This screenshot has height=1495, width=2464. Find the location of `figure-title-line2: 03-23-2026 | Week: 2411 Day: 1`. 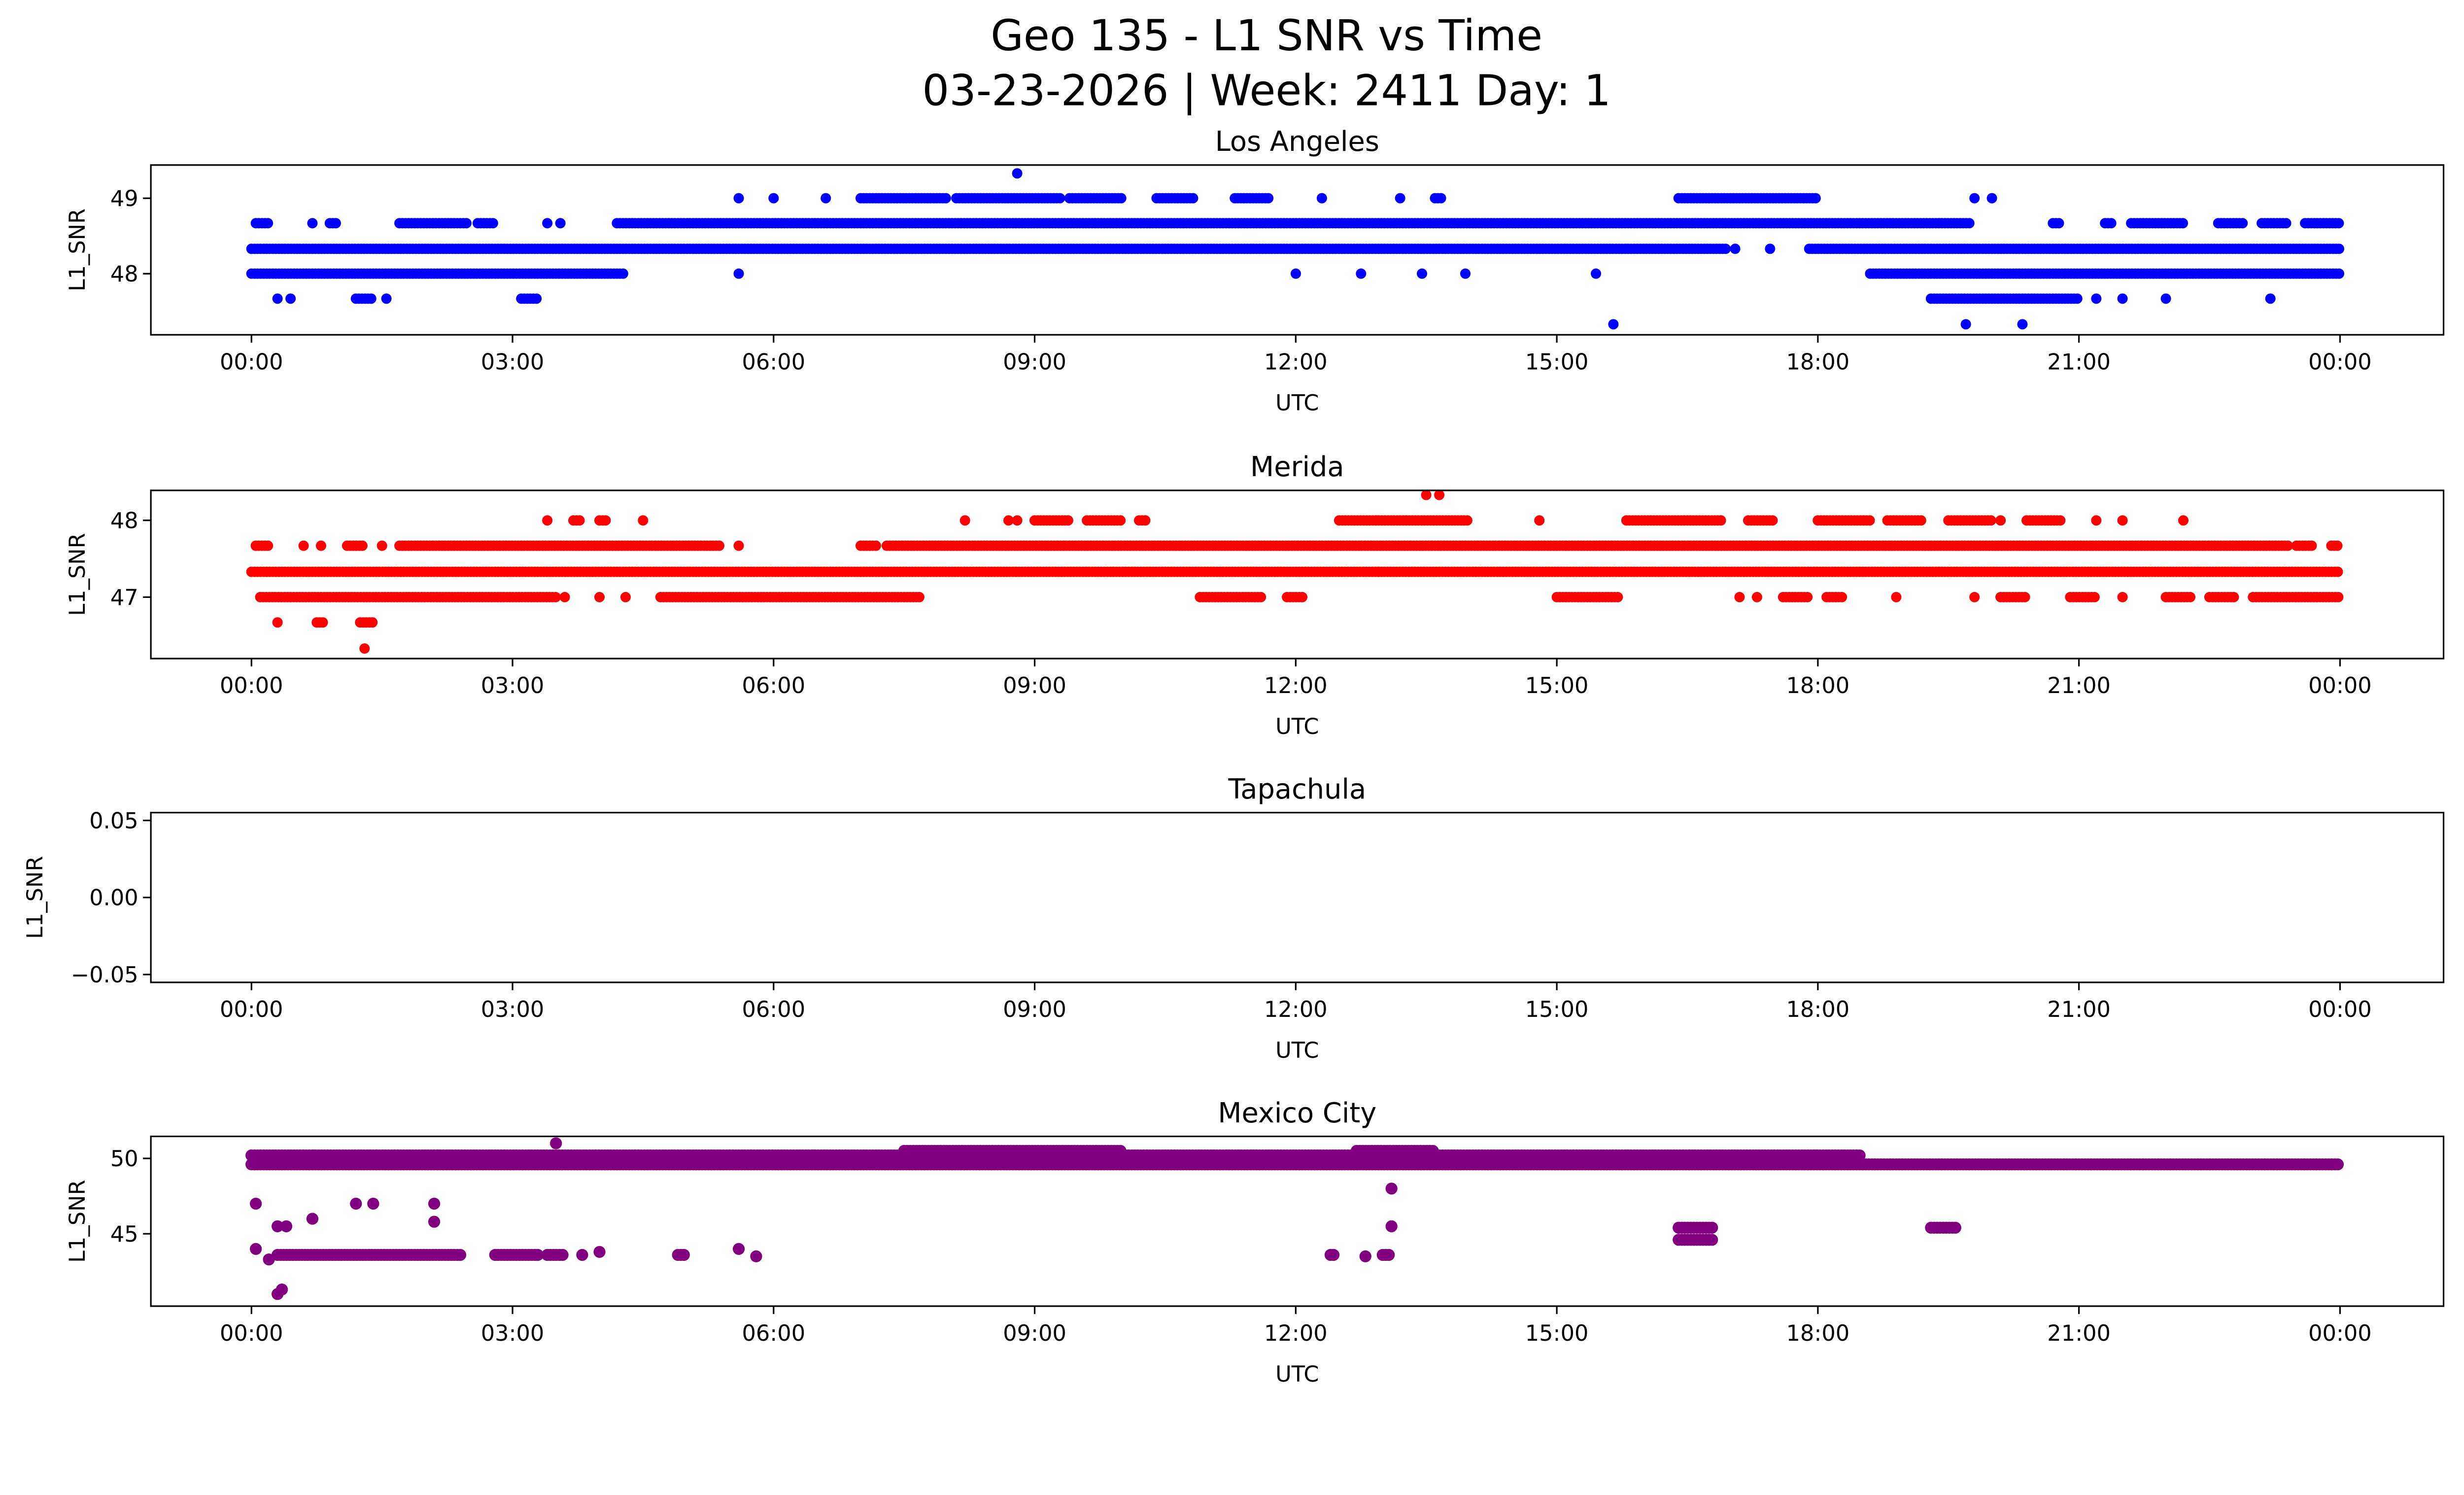

figure-title-line2: 03-23-2026 | Week: 2411 Day: 1 is located at coordinates (1266, 91).